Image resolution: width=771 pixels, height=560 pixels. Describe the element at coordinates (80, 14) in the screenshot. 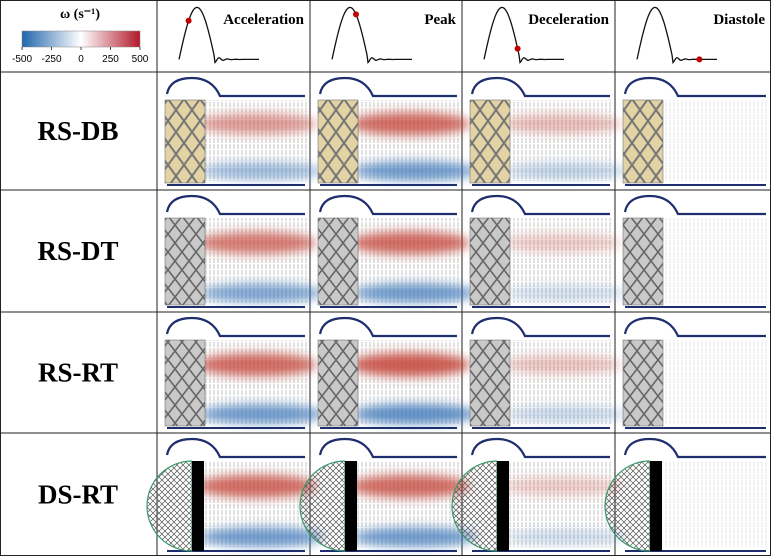

I see `colorbar-title: ω (s⁻¹)` at that location.